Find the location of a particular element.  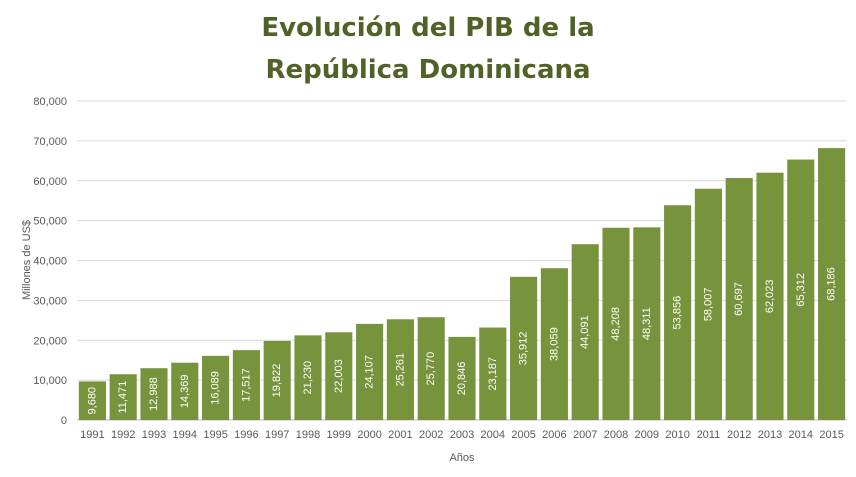

bar-1999 is located at coordinates (339, 376).